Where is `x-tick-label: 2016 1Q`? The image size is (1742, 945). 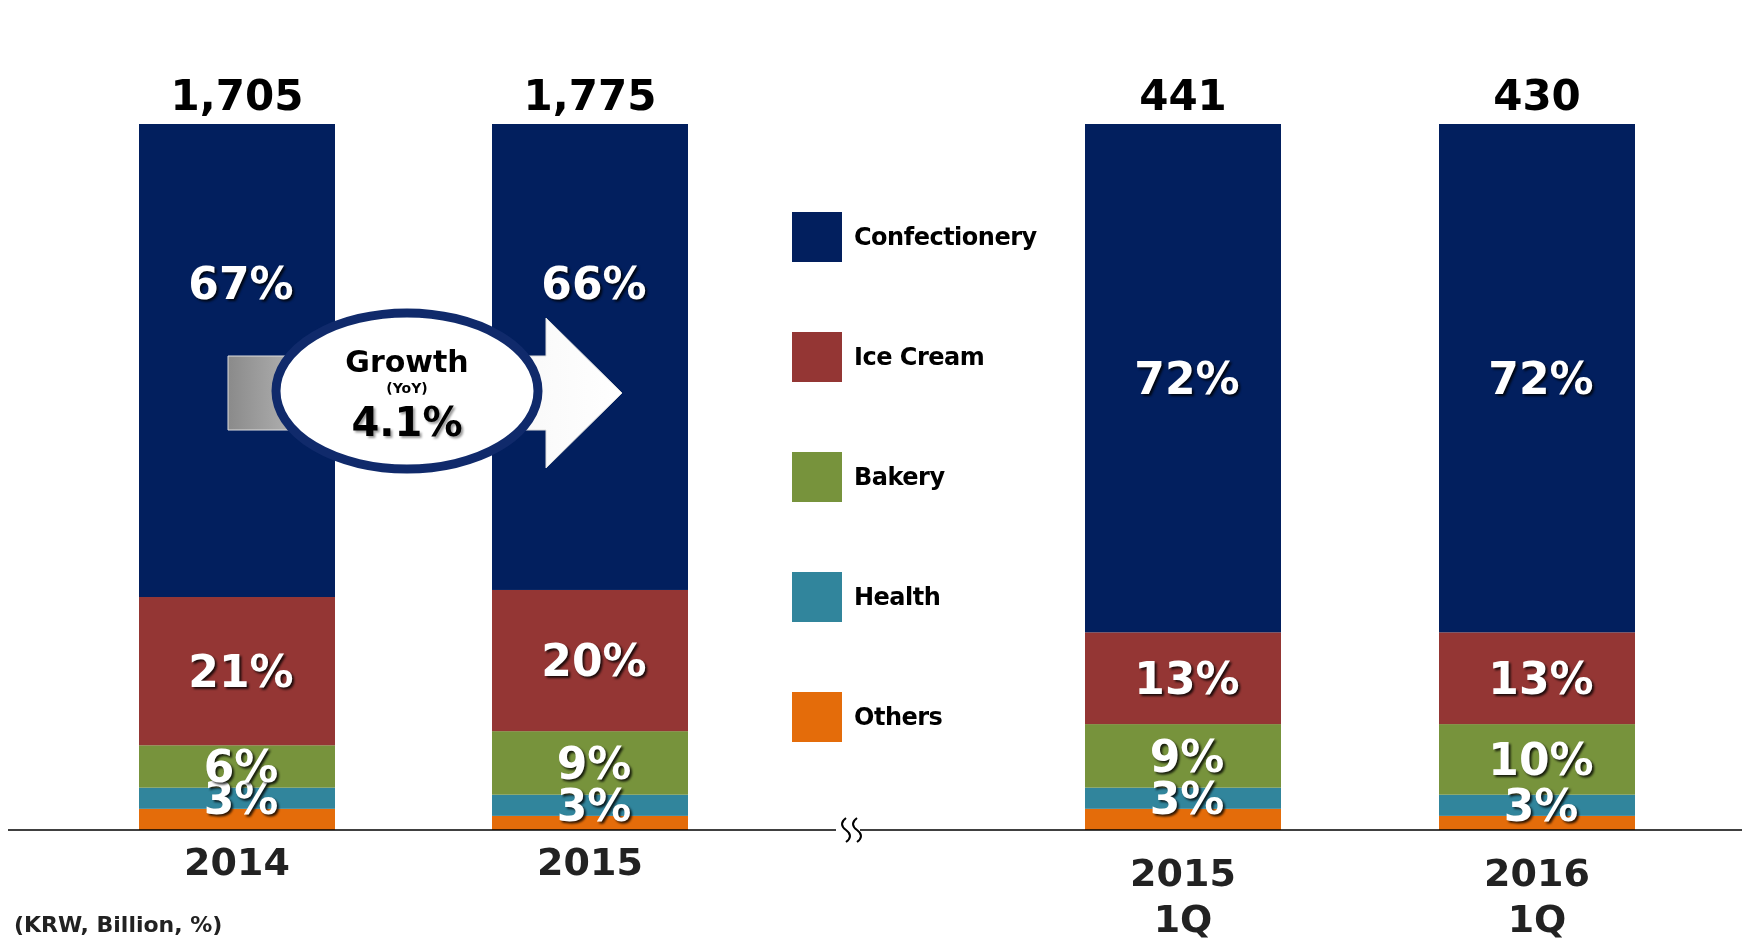 x-tick-label: 2016 1Q is located at coordinates (1537, 896).